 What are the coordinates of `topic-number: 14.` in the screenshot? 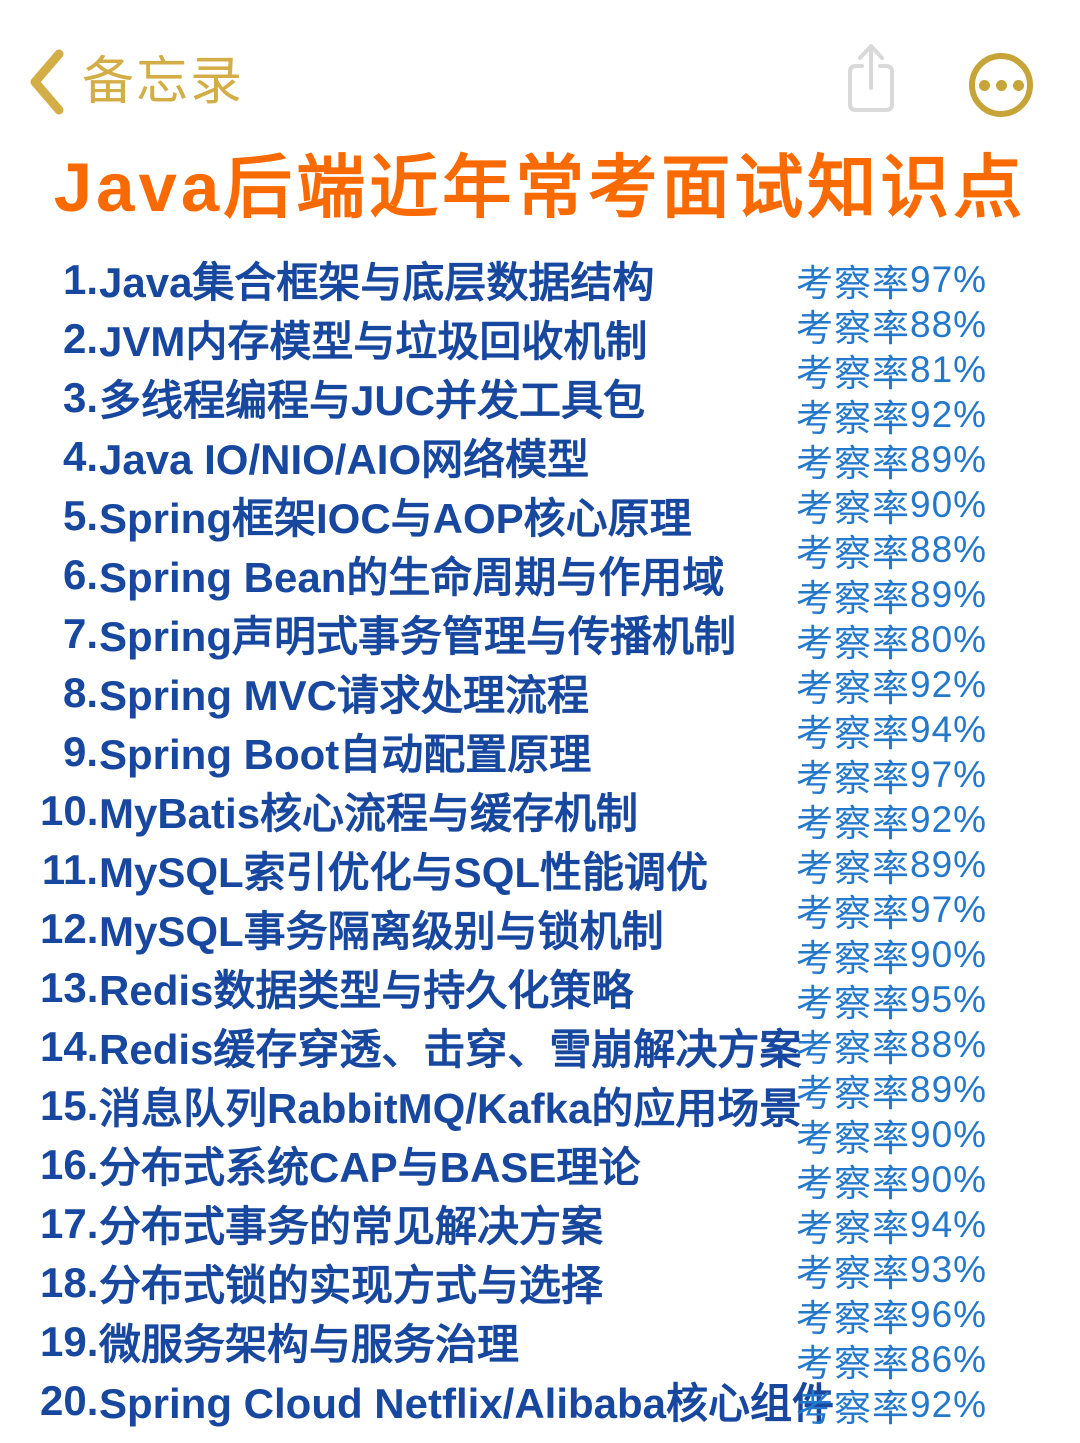 It's located at (69, 1046).